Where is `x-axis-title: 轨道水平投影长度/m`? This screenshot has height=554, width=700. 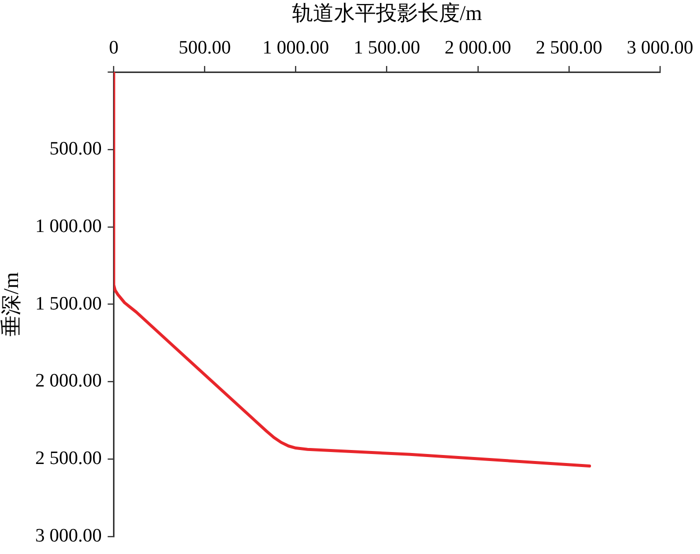
x-axis-title: 轨道水平投影长度/m is located at coordinates (387, 13).